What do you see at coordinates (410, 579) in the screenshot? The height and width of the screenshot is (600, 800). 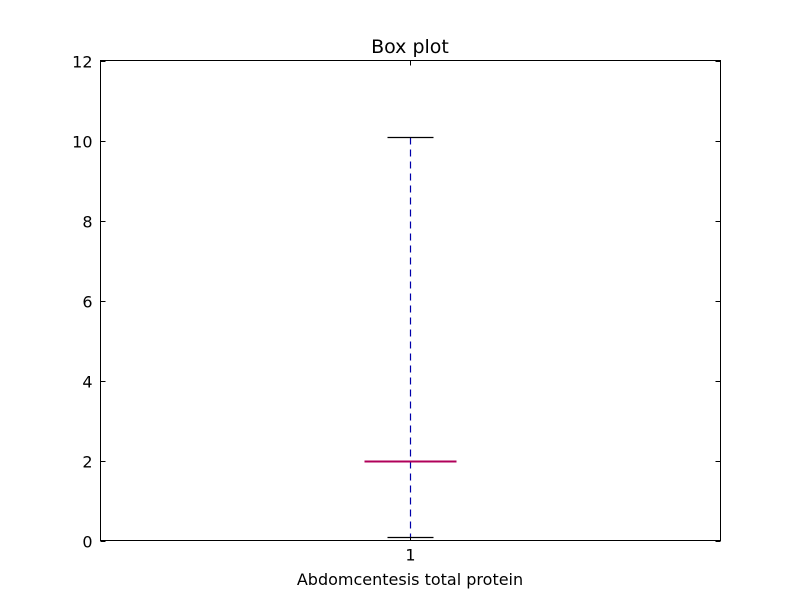 I see `x-axis-label: Abdomcentesis total protein` at bounding box center [410, 579].